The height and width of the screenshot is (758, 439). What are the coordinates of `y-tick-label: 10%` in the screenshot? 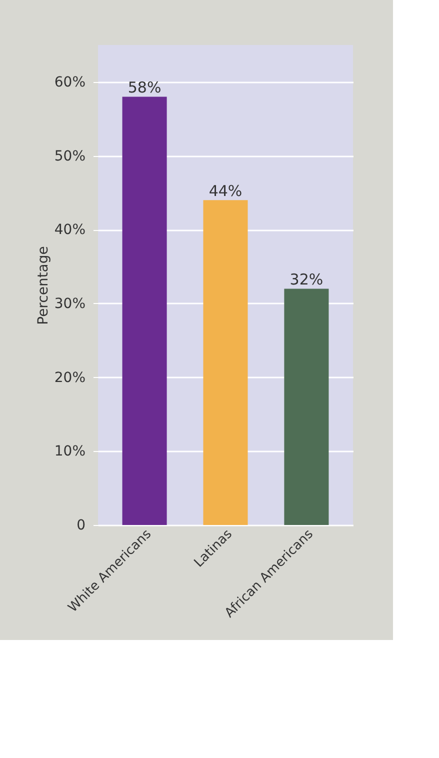 It's located at (70, 452).